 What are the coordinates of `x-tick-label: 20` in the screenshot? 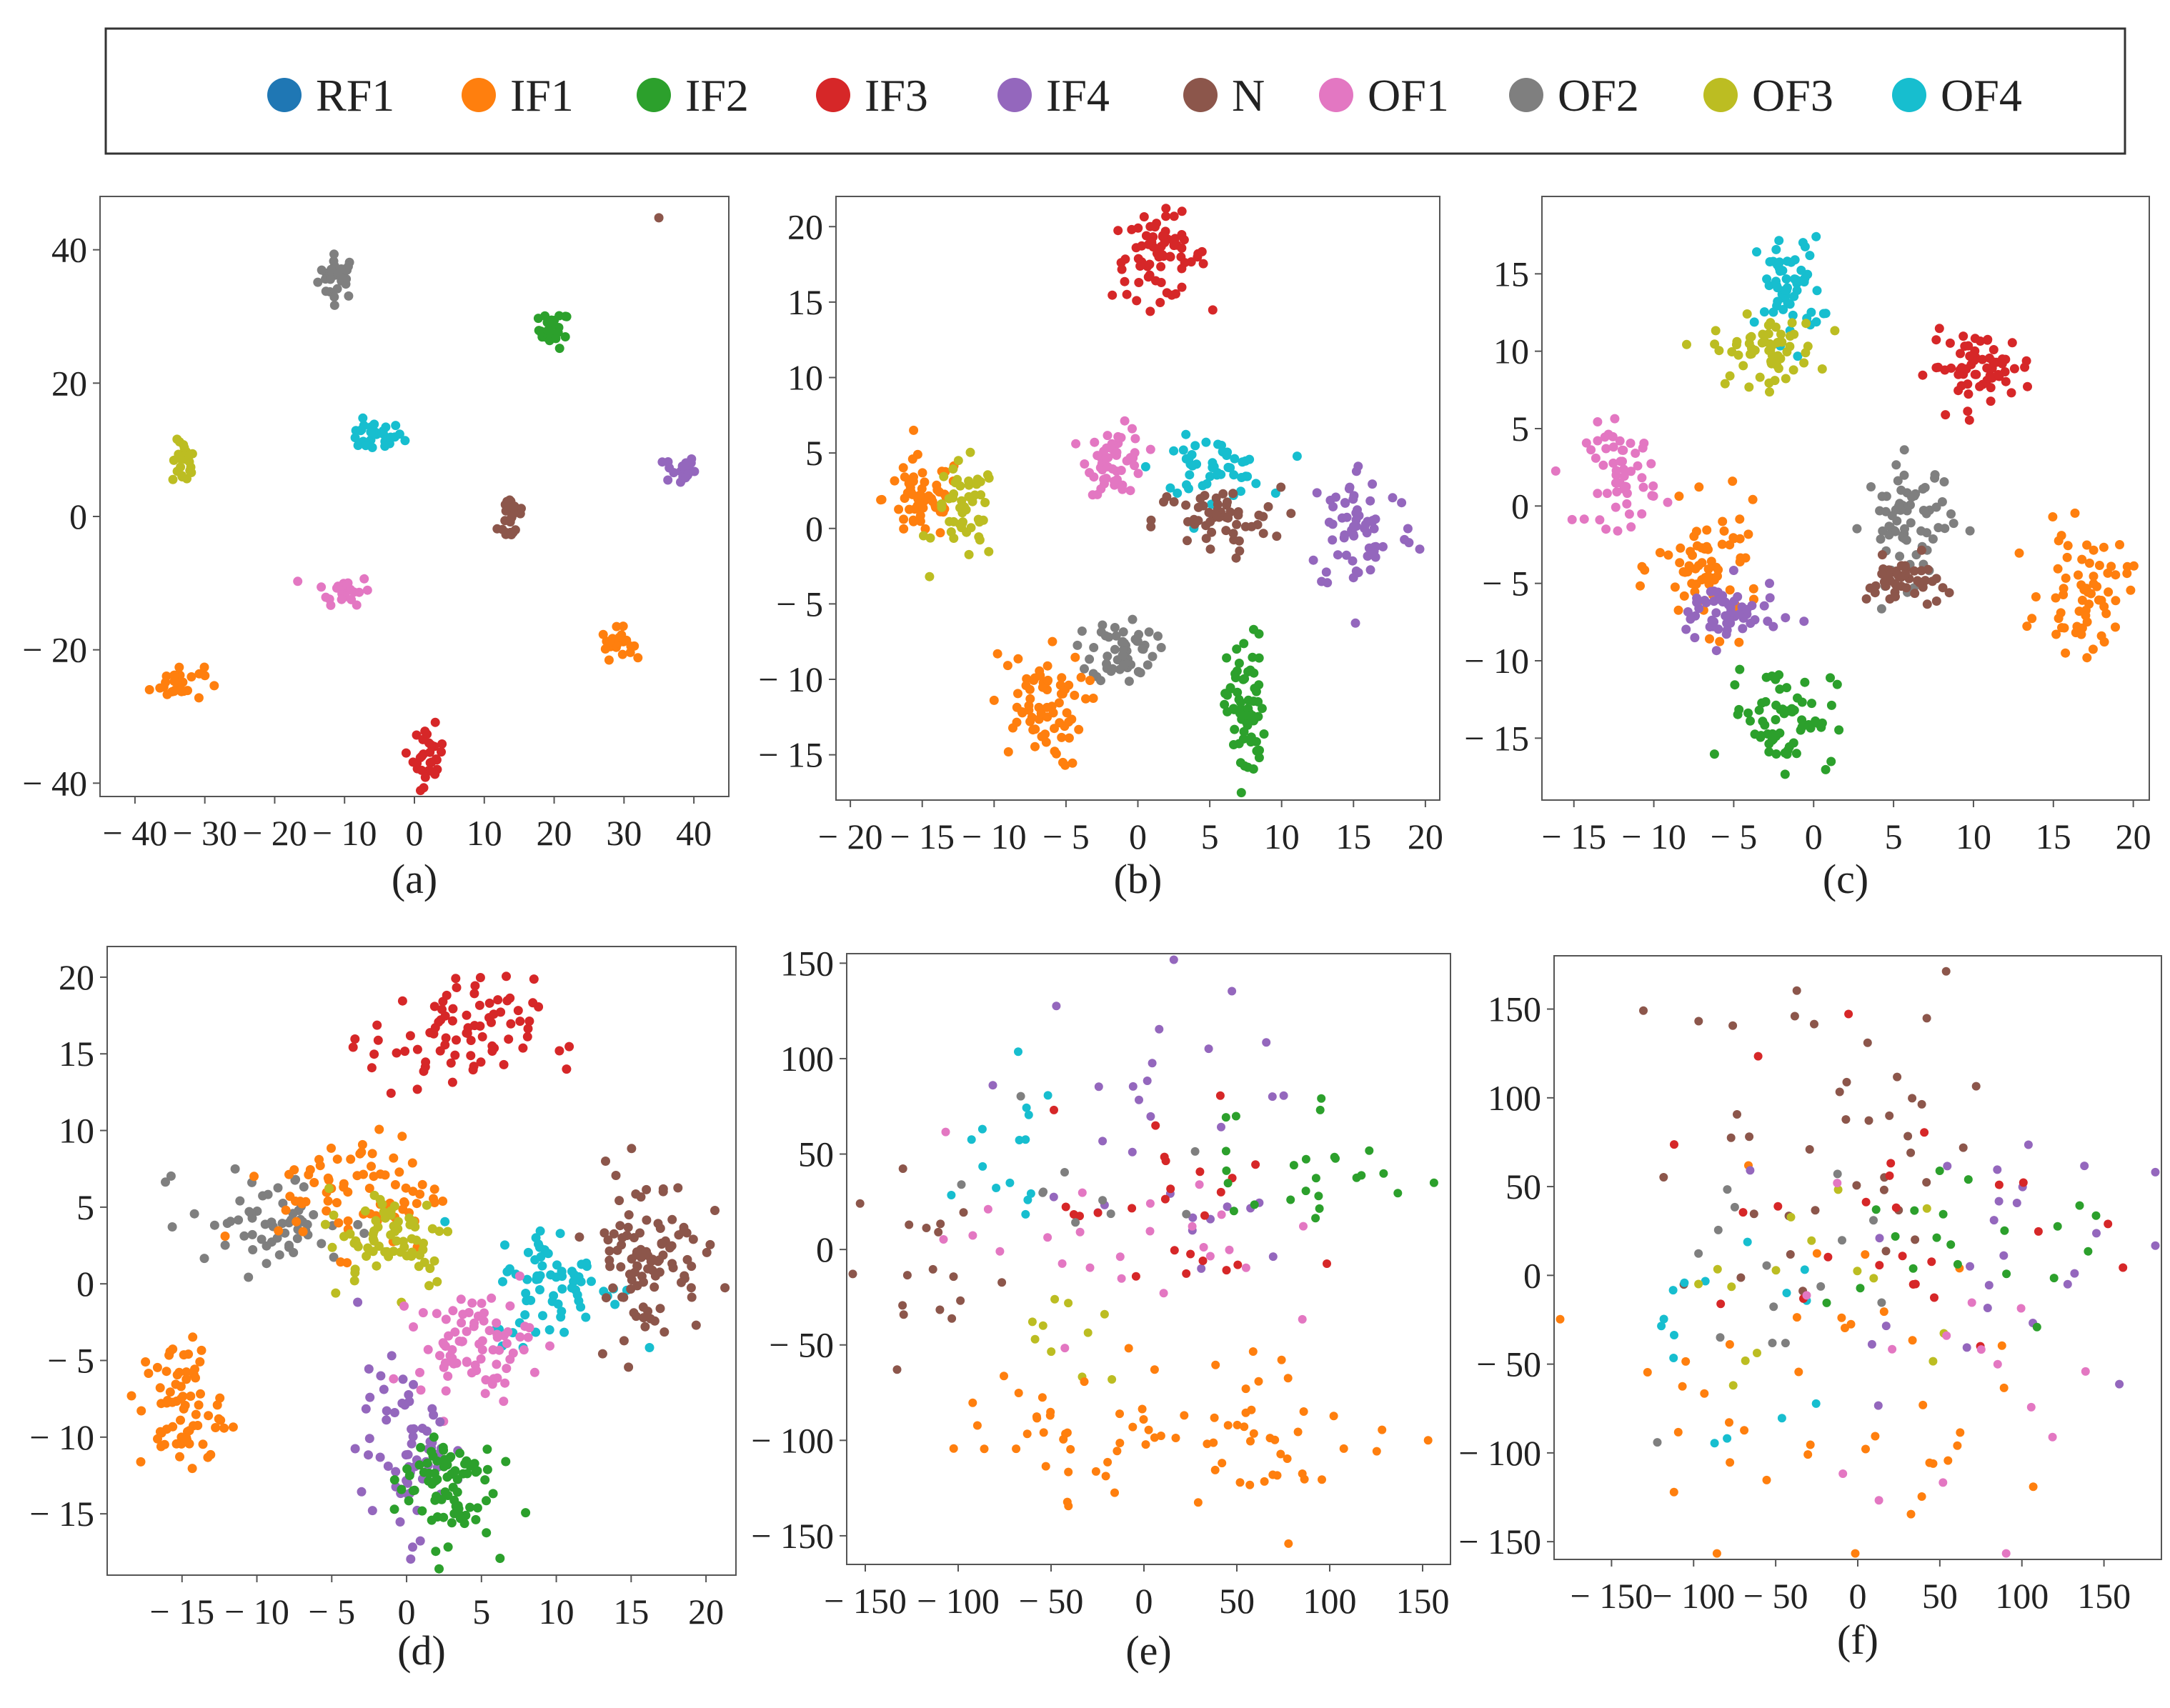 It's located at (1425, 836).